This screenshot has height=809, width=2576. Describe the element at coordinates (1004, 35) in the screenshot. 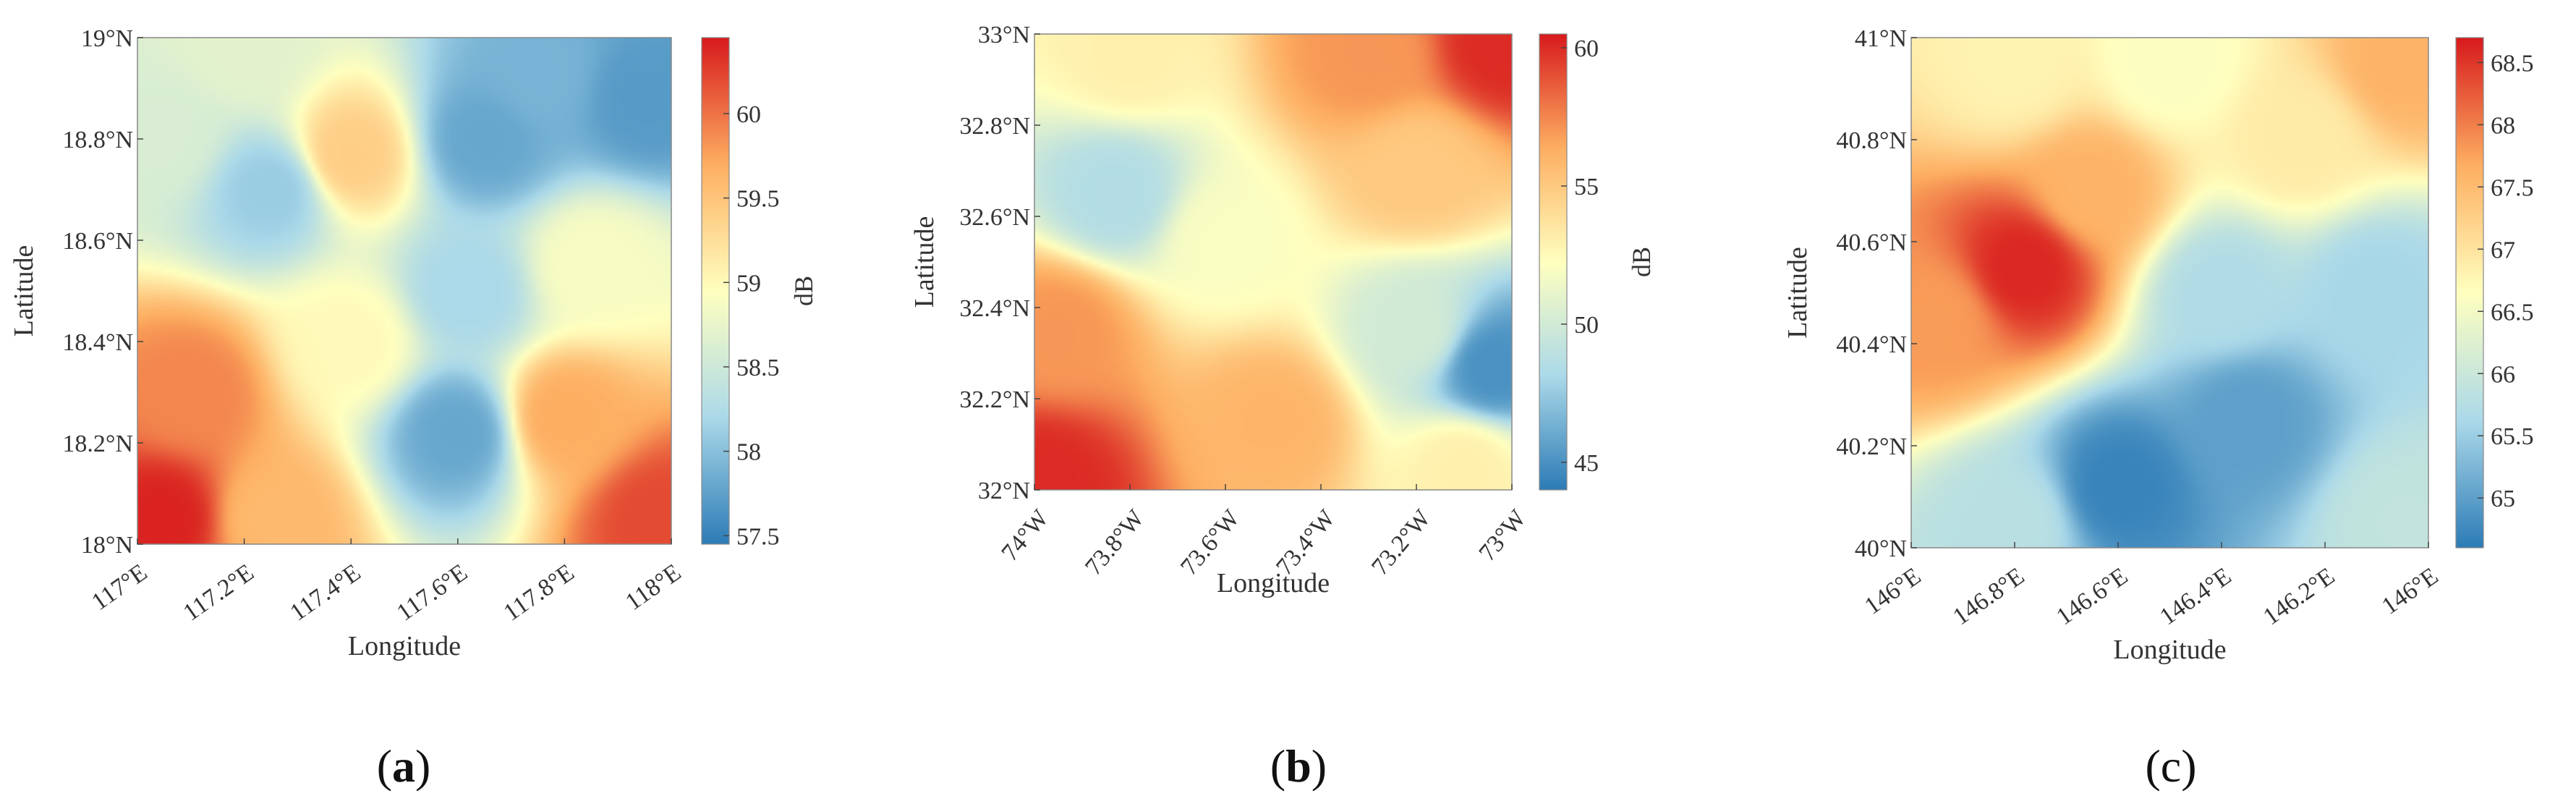

I see `y-tick-label: 33°N` at that location.